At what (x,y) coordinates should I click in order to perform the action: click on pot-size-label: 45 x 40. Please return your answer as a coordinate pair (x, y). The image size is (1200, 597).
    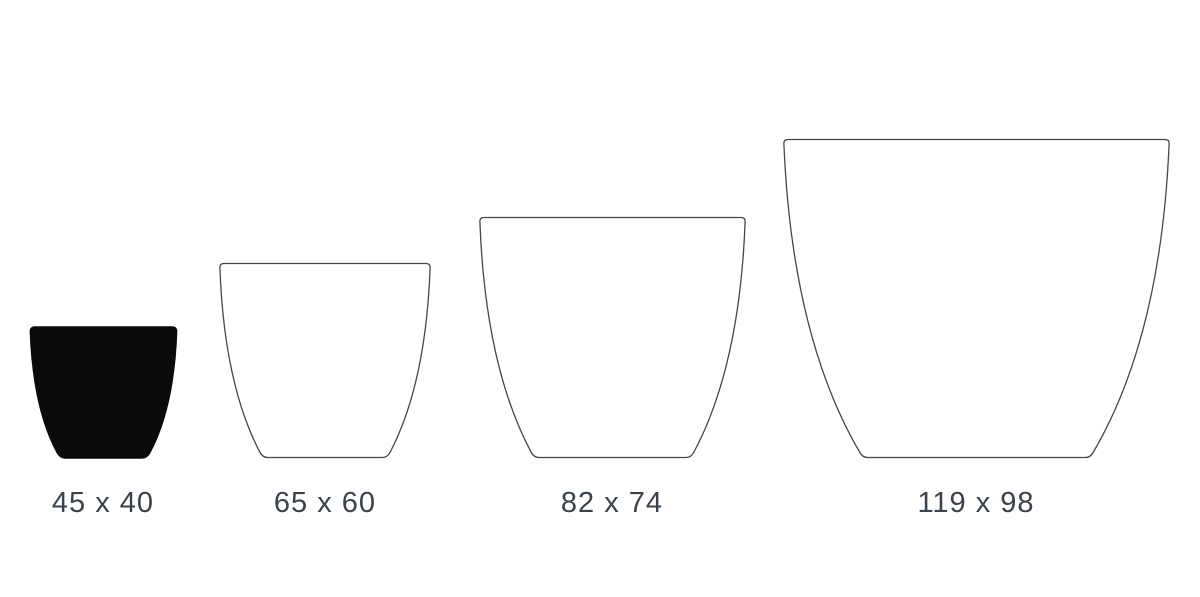
    Looking at the image, I should click on (103, 503).